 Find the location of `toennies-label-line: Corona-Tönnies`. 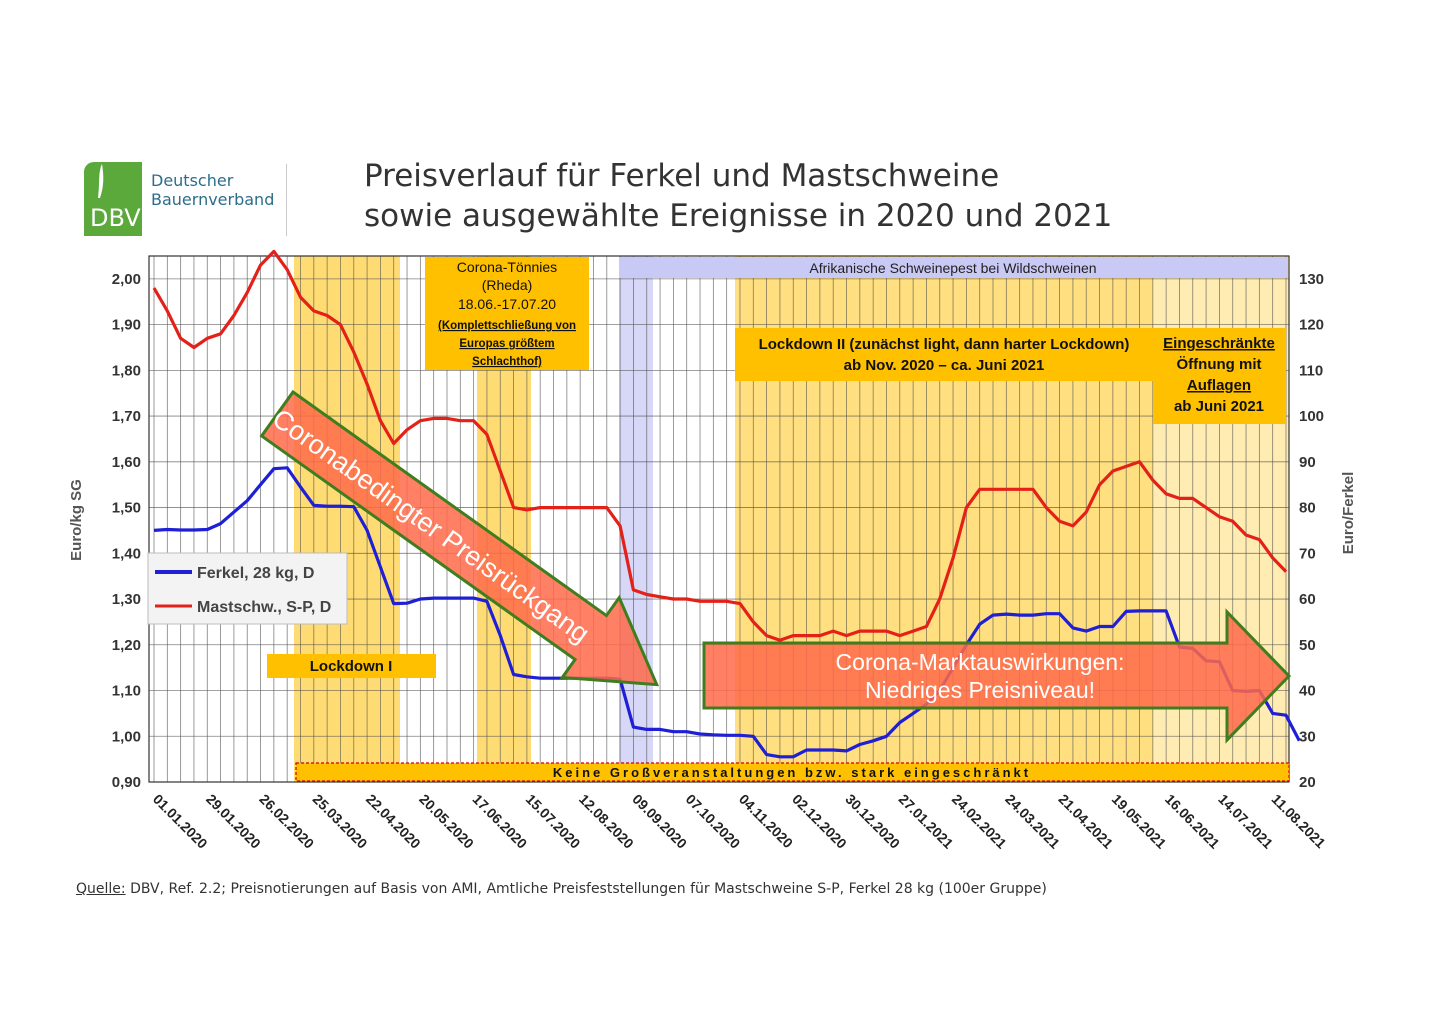

toennies-label-line: Corona-Tönnies is located at coordinates (507, 267).